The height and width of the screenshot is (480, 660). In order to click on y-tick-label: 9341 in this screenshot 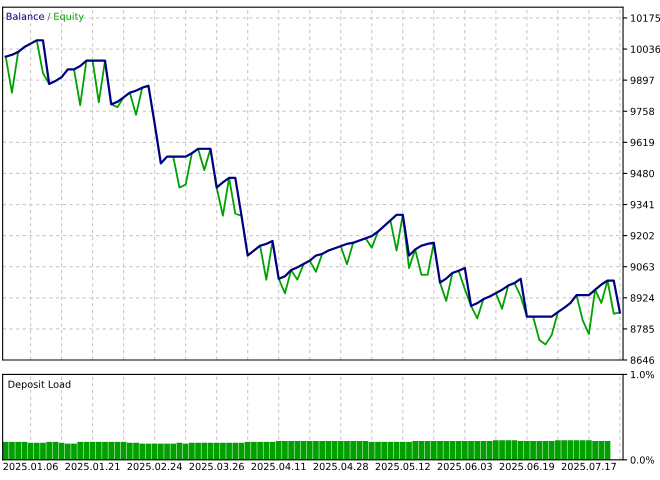, I will do `click(642, 204)`.